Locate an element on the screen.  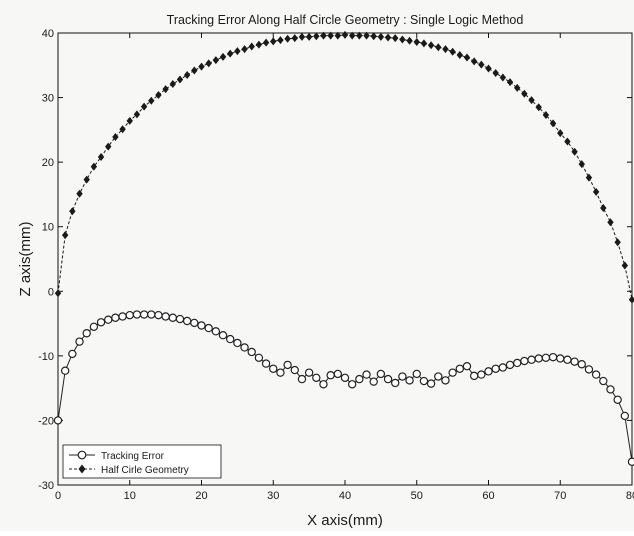
x-tick-label: 30 is located at coordinates (273, 496).